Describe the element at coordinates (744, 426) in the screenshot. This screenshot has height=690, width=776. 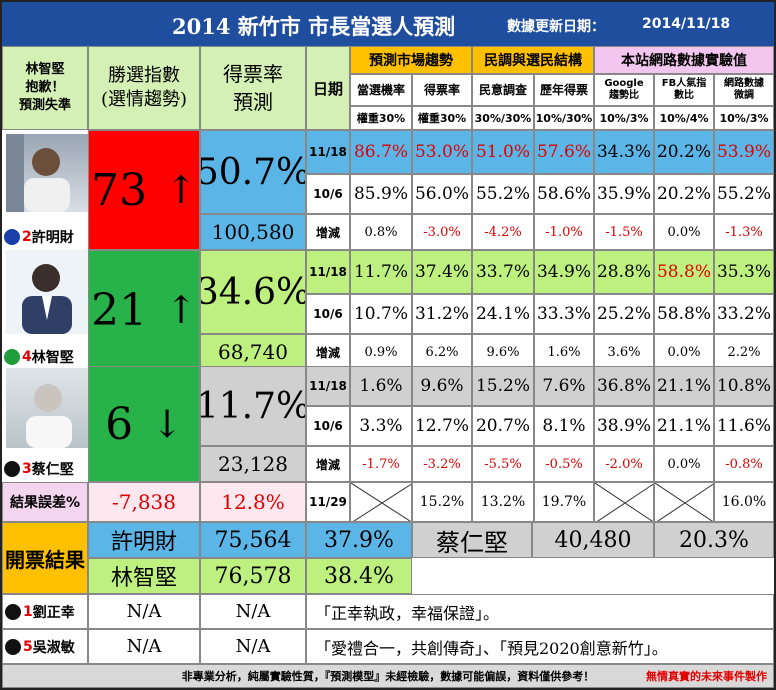
I see `metric-cell: 11.6%` at that location.